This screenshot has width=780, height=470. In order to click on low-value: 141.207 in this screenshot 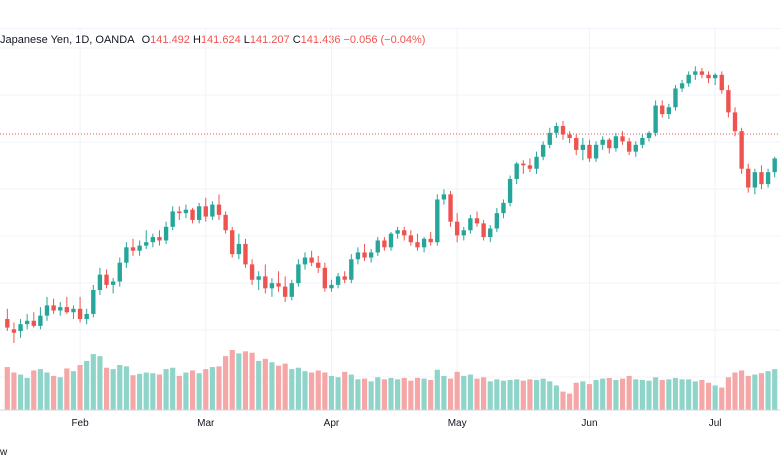, I will do `click(269, 40)`.